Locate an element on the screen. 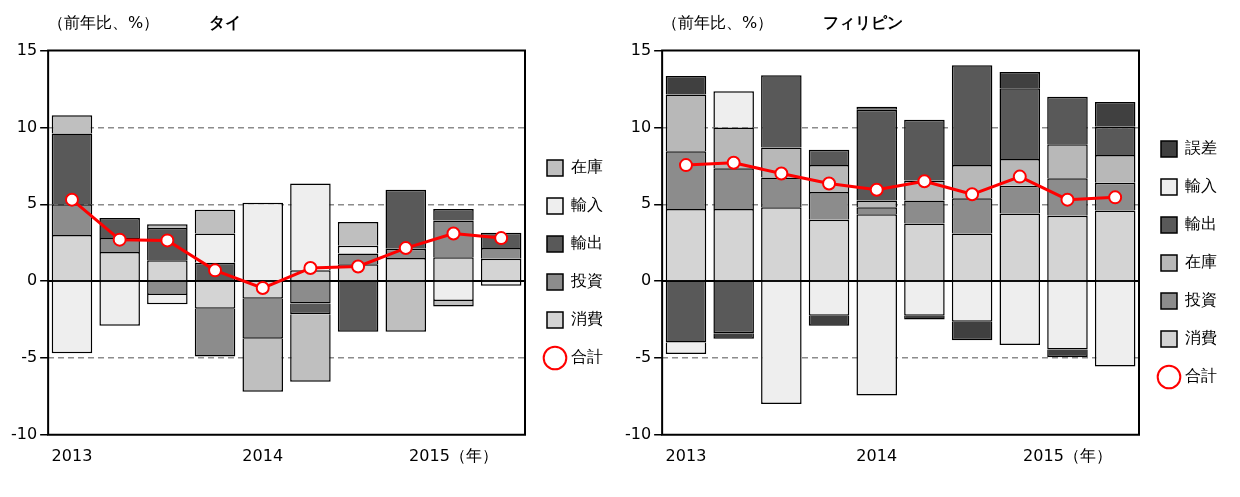 This screenshot has height=497, width=1240. legend-label: 誤差 is located at coordinates (1201, 148).